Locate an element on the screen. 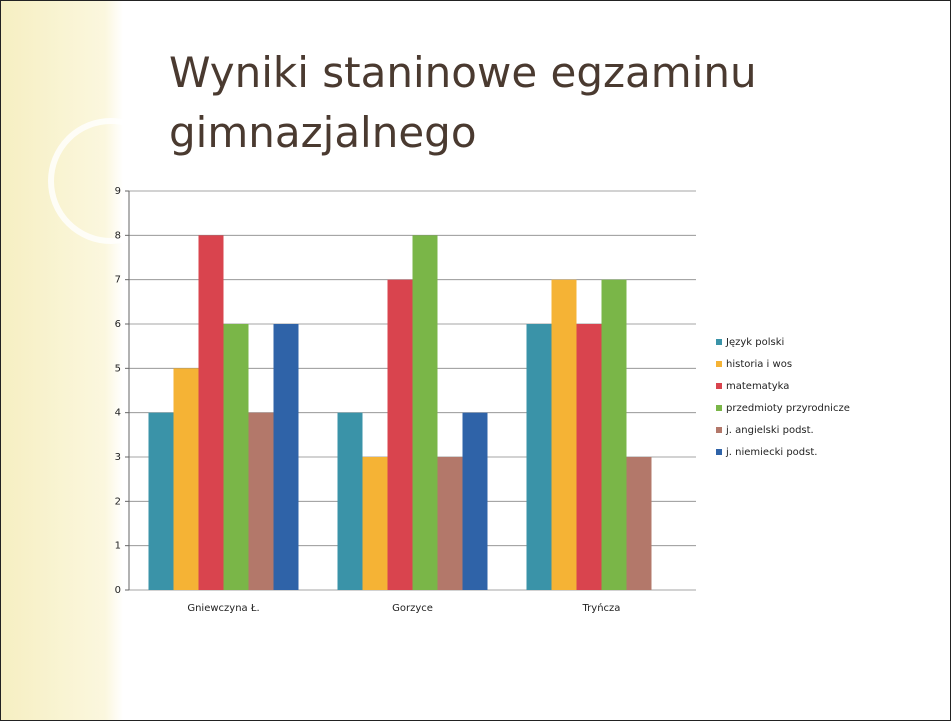 The height and width of the screenshot is (721, 951). legend-label: Język polski is located at coordinates (754, 342).